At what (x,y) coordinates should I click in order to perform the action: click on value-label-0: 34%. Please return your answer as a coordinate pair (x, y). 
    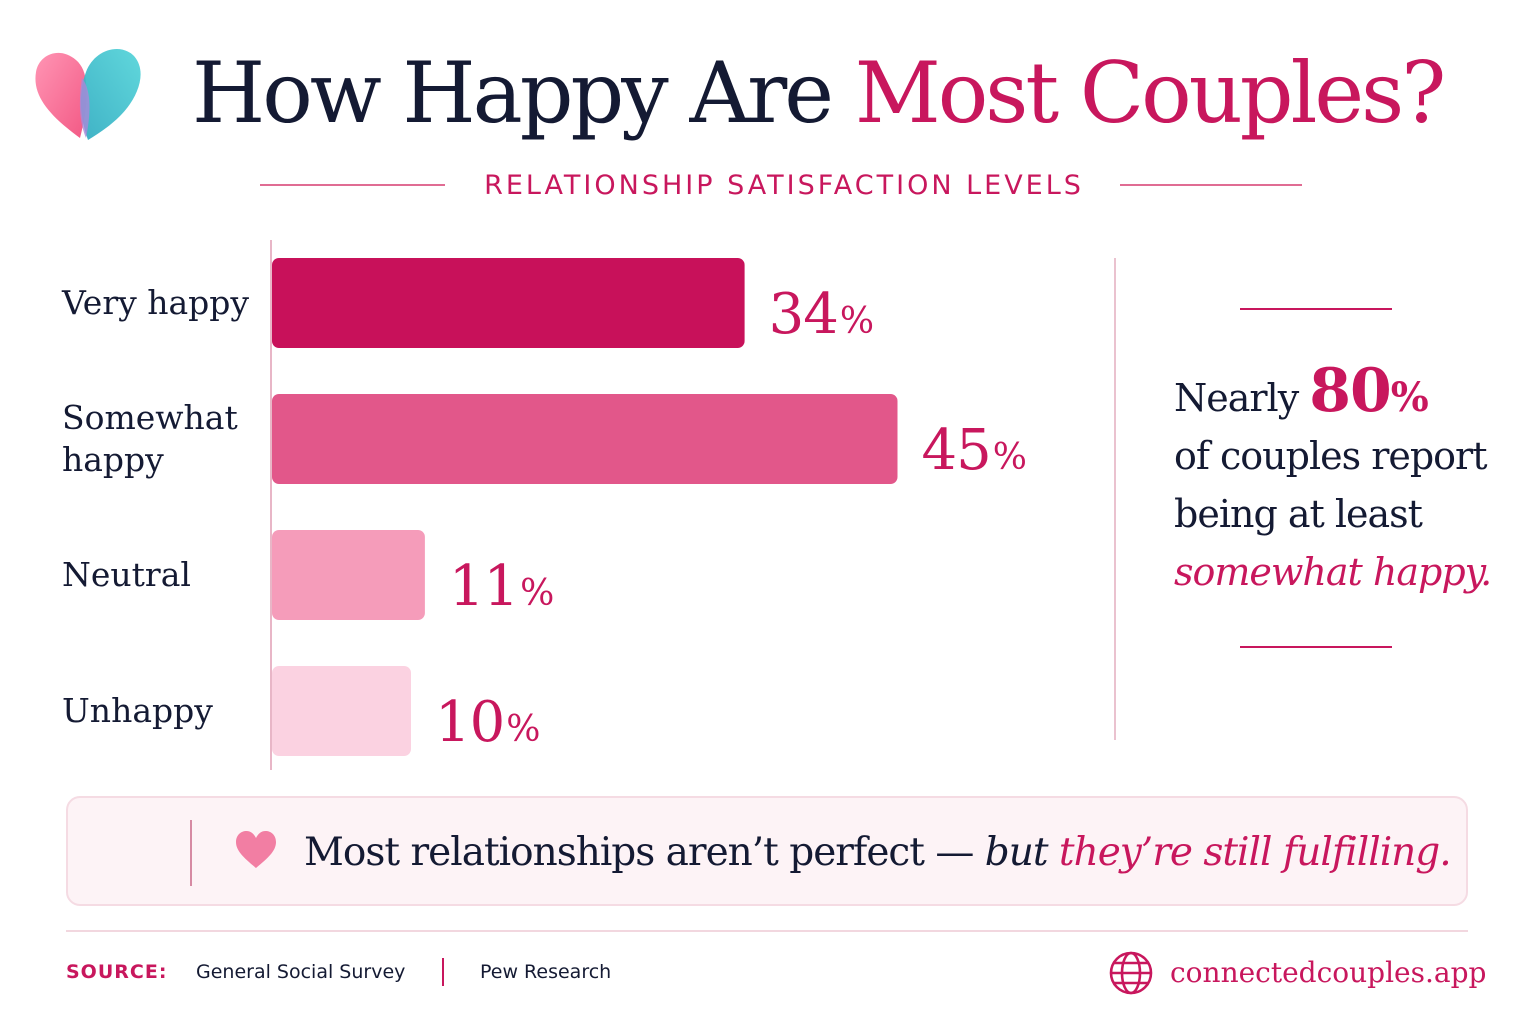
    Looking at the image, I should click on (821, 314).